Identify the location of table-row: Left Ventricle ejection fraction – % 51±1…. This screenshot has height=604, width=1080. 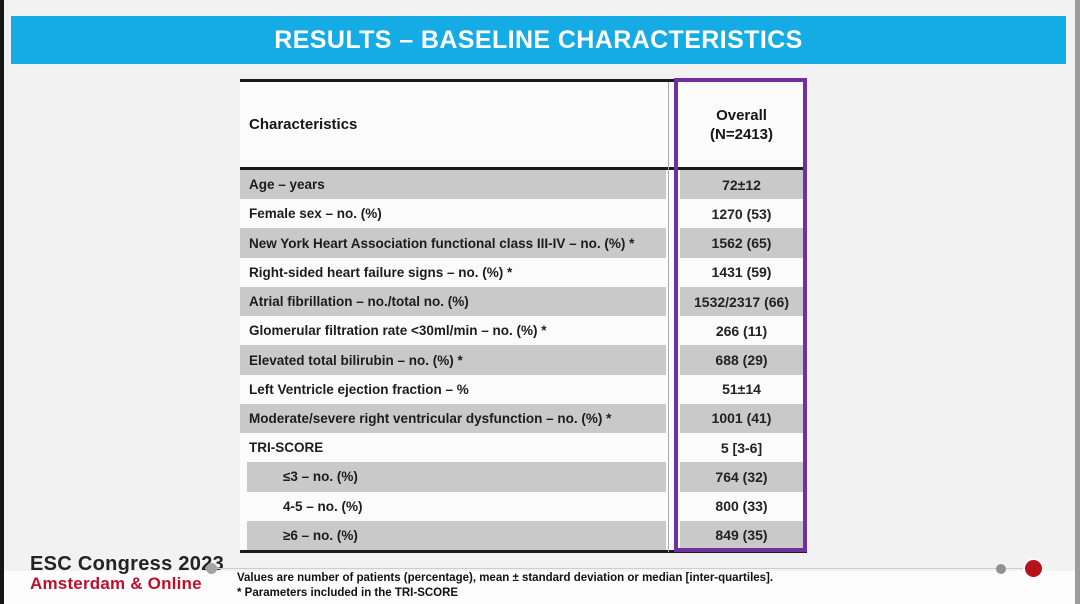
(523, 389).